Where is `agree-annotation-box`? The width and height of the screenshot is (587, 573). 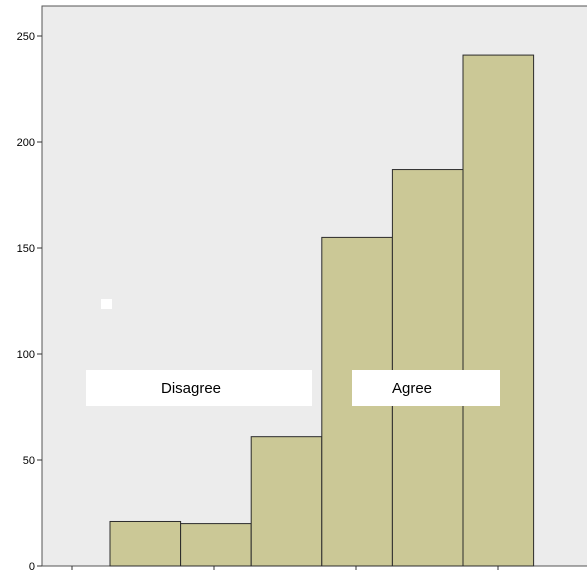
agree-annotation-box is located at coordinates (426, 388).